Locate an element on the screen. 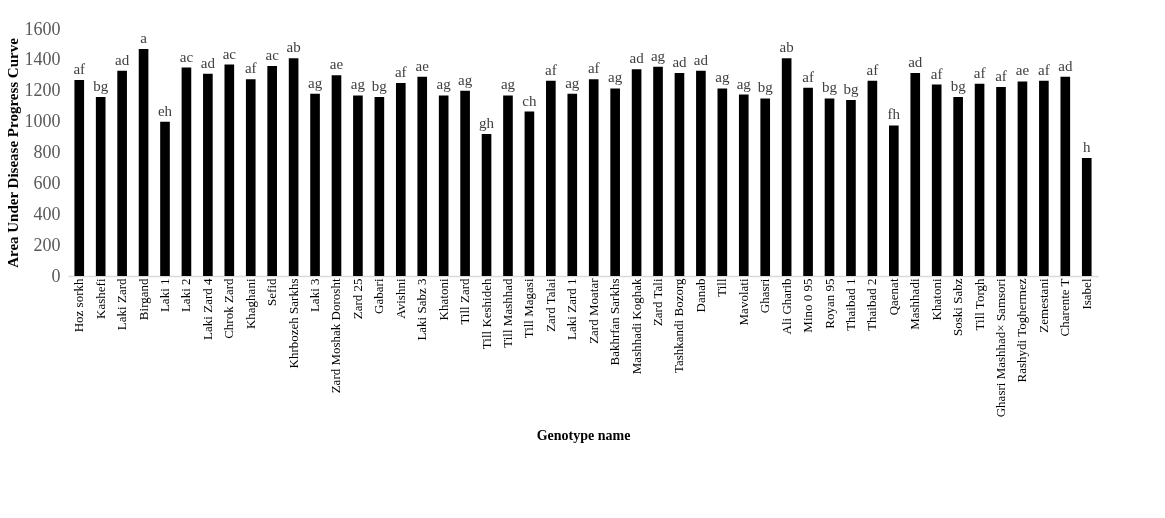 The width and height of the screenshot is (1165, 518). x-tick-label: Till Magasi is located at coordinates (529, 308).